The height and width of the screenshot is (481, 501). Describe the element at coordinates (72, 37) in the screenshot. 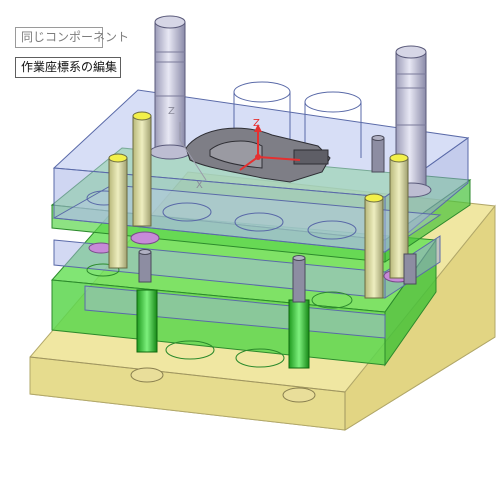

I see `same-component-button: 同じコンポーネント` at that location.